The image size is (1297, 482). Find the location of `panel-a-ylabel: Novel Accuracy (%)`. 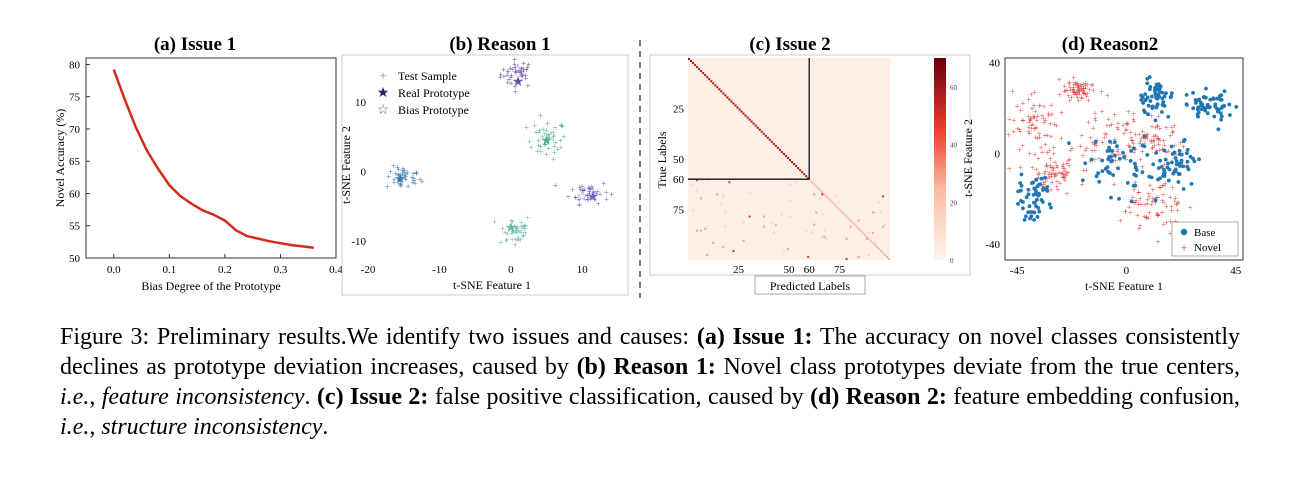

panel-a-ylabel: Novel Accuracy (%) is located at coordinates (60, 158).